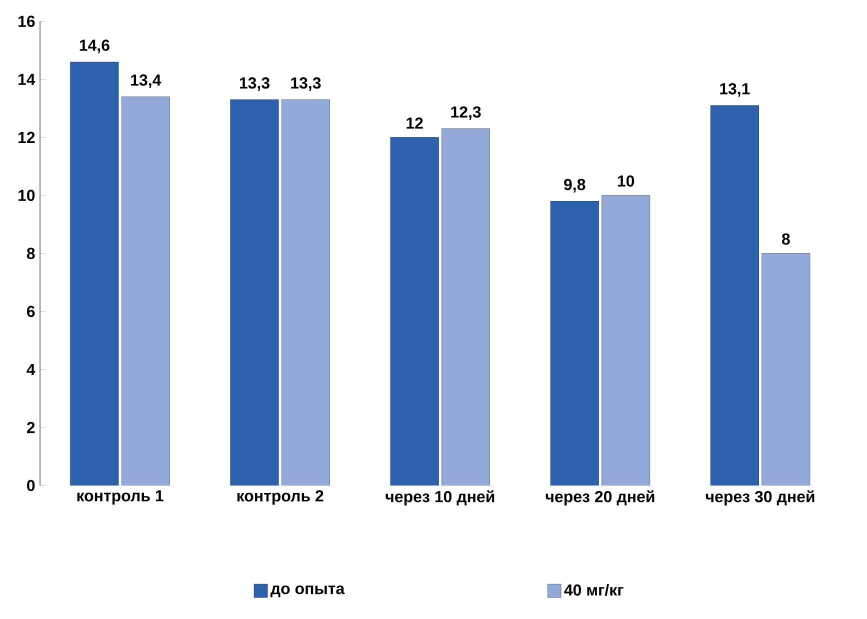 This screenshot has height=619, width=867. I want to click on x-tick-label: через 30 дней, so click(760, 498).